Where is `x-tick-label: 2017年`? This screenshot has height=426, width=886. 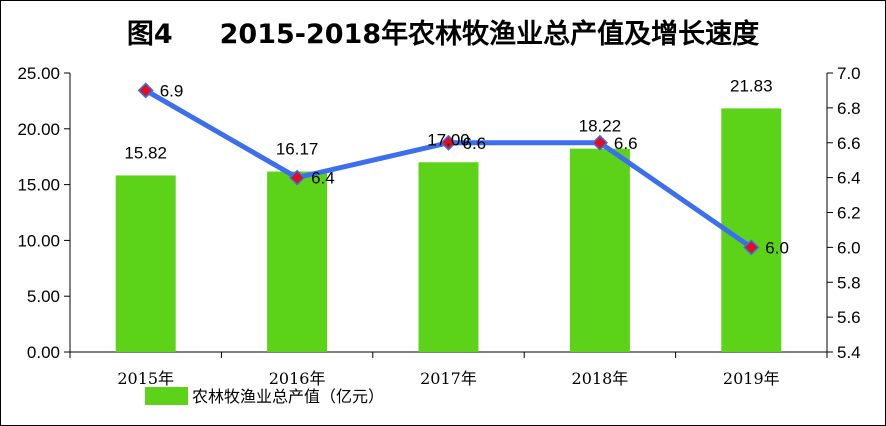 x-tick-label: 2017年 is located at coordinates (448, 378).